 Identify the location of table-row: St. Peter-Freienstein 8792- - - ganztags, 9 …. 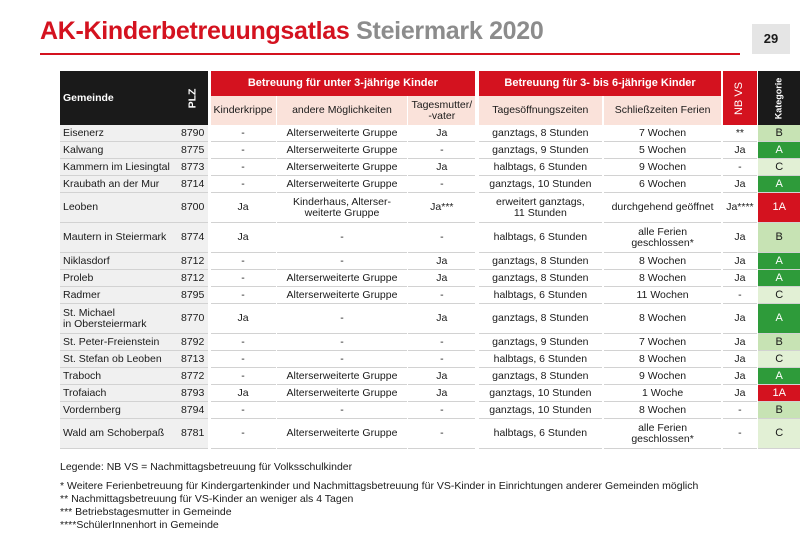
(430, 342).